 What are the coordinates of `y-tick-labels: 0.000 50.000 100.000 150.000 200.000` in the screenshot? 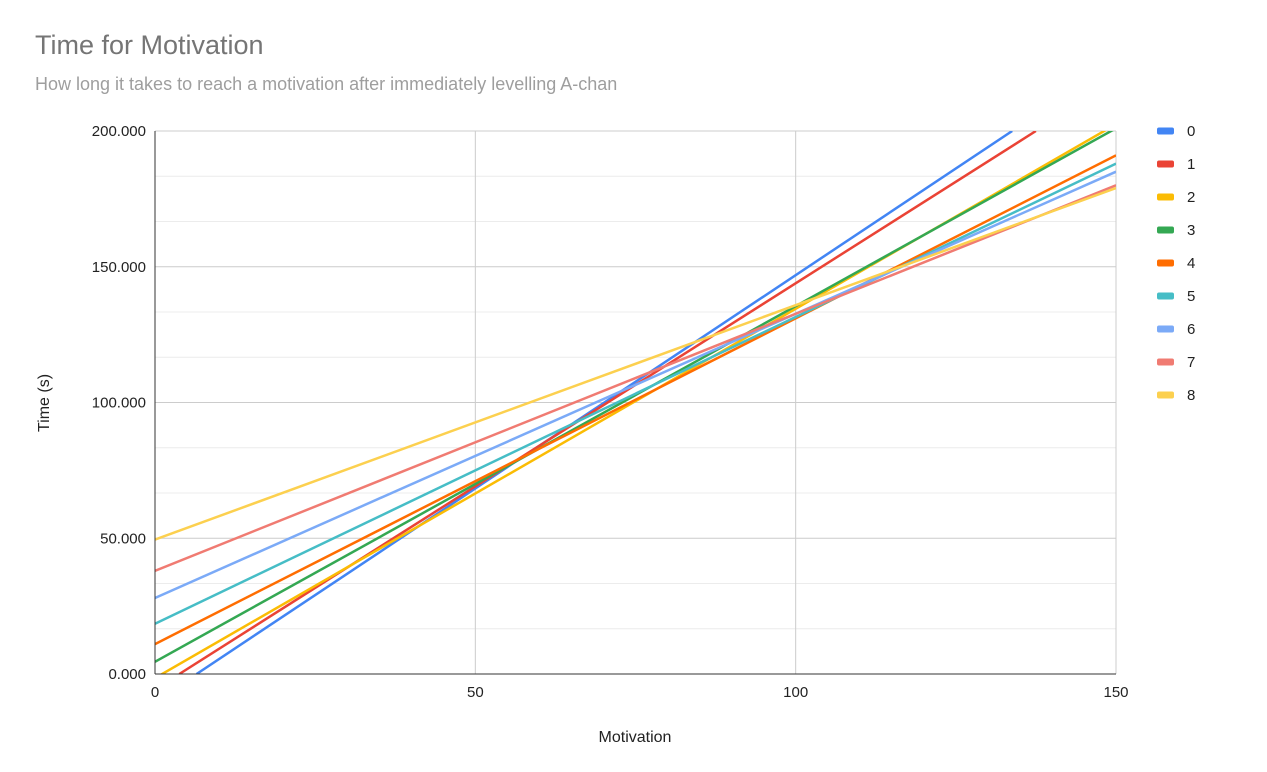 It's located at (119, 403).